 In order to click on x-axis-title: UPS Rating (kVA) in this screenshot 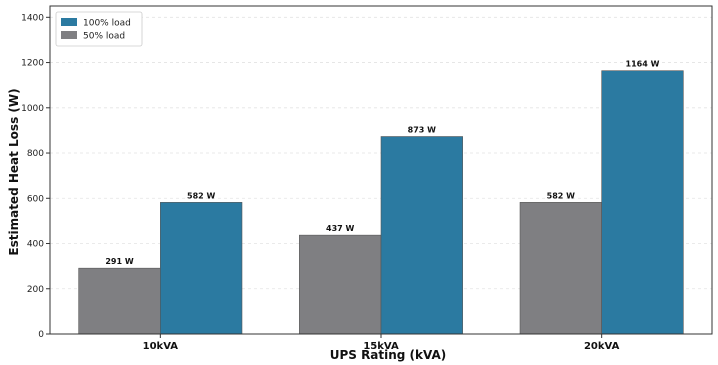, I will do `click(388, 355)`.